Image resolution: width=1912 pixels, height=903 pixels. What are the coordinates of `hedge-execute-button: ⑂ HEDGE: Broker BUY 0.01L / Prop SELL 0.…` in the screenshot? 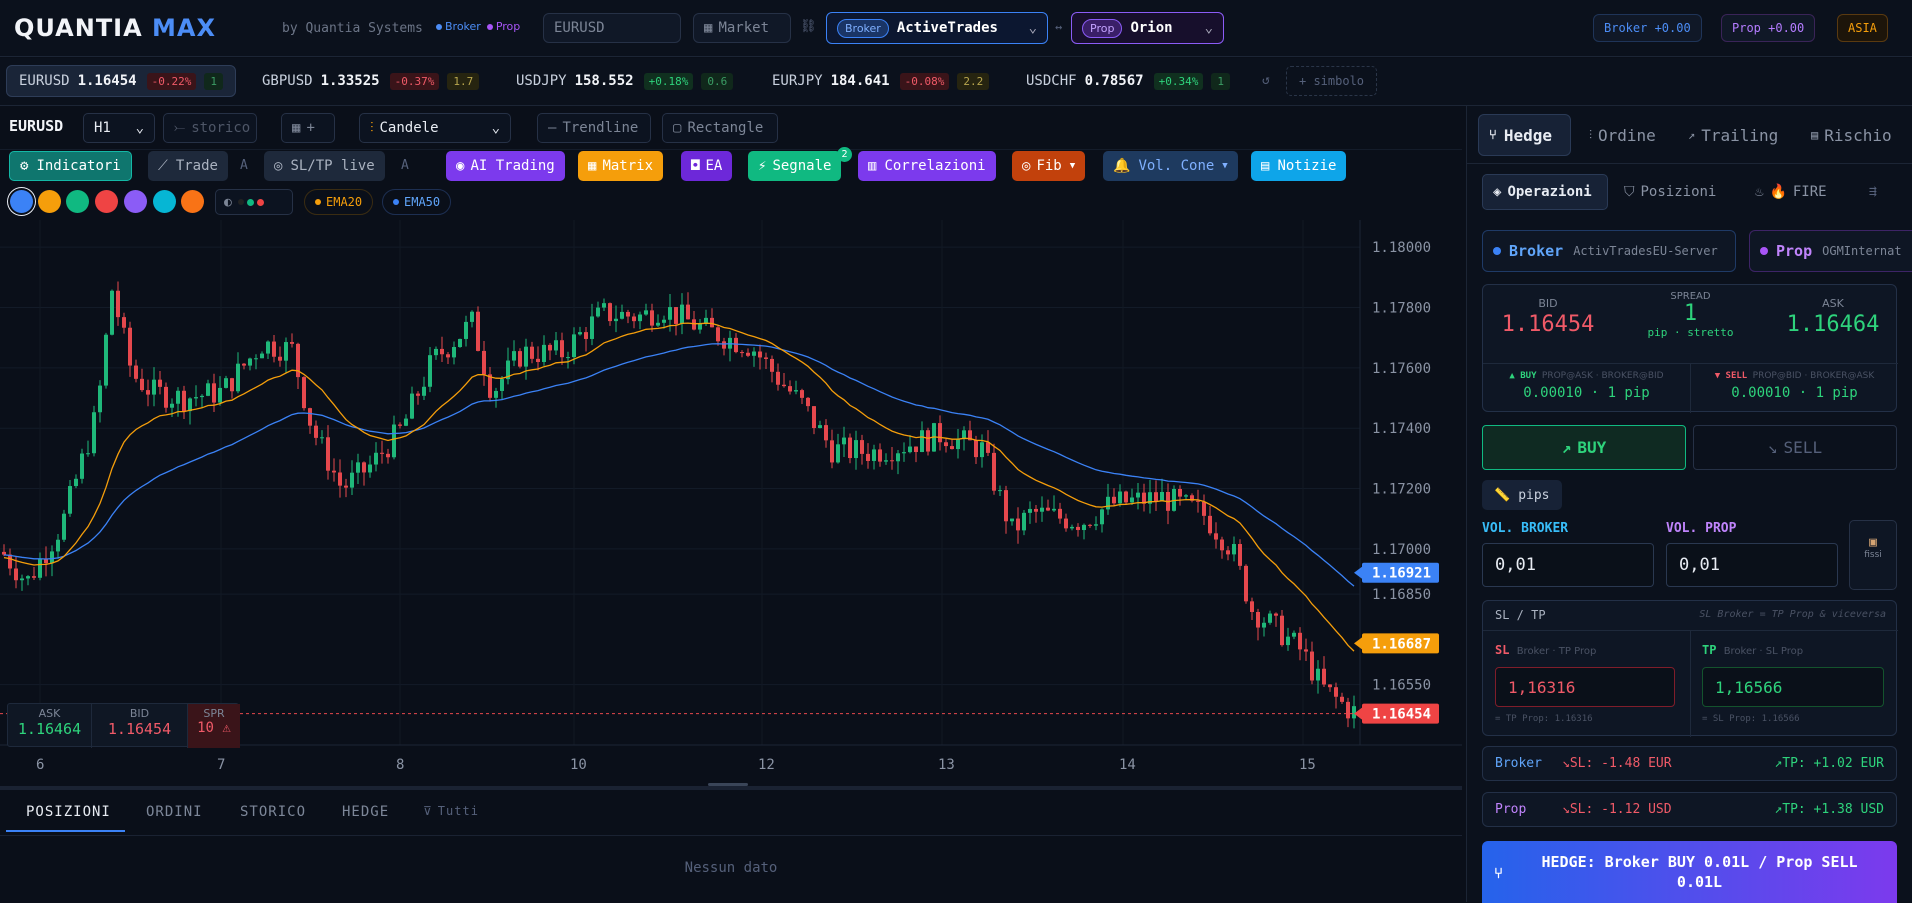 It's located at (1689, 872).